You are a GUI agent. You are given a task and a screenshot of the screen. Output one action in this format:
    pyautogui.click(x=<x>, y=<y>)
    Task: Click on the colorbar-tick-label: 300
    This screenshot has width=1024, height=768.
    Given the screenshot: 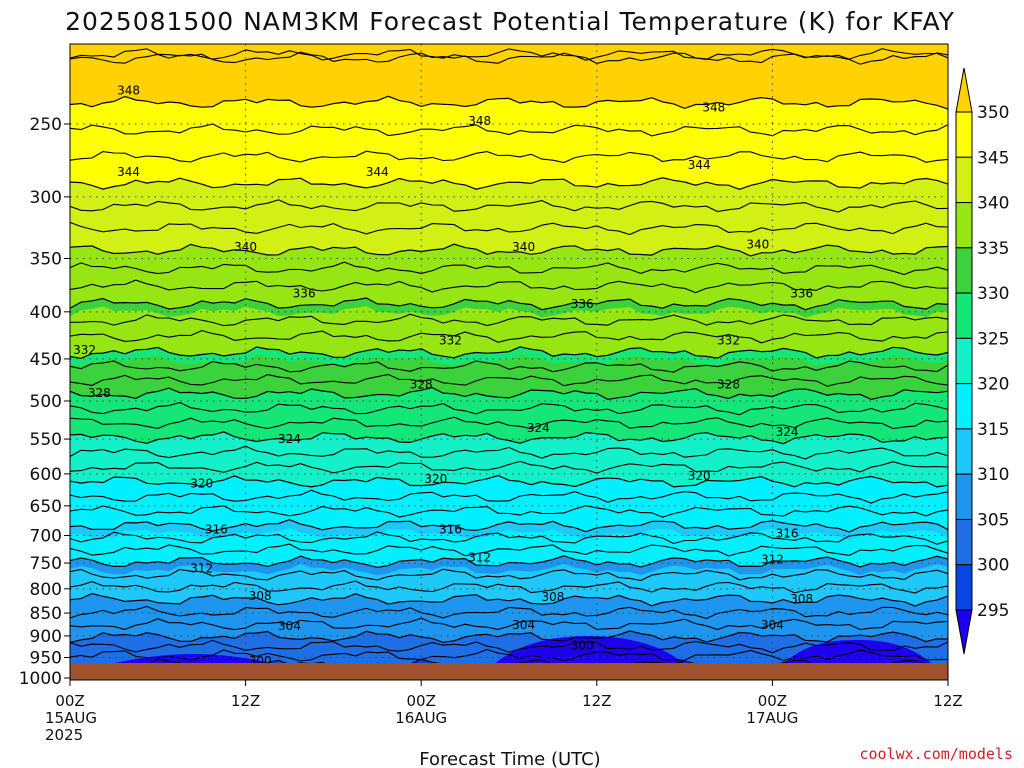 What is the action you would take?
    pyautogui.click(x=993, y=566)
    